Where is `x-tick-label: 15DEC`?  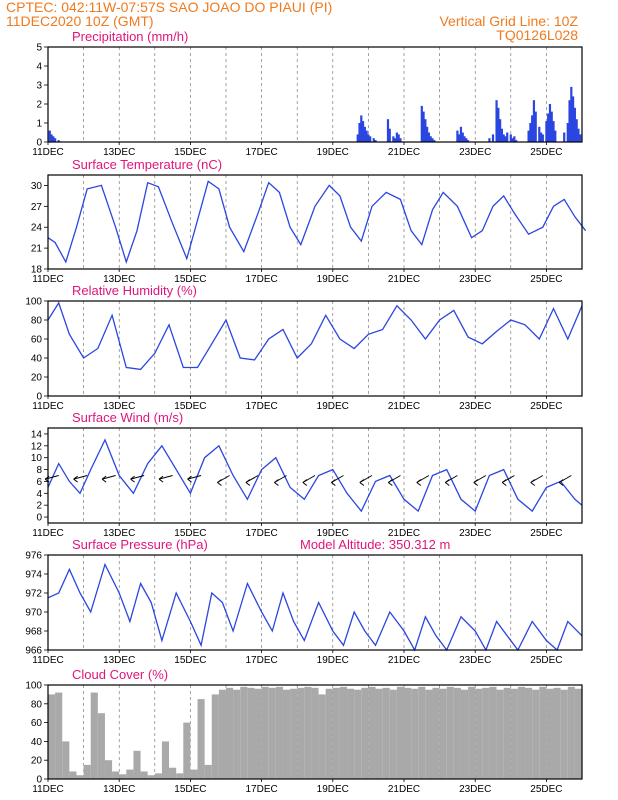 x-tick-label: 15DEC is located at coordinates (190, 152).